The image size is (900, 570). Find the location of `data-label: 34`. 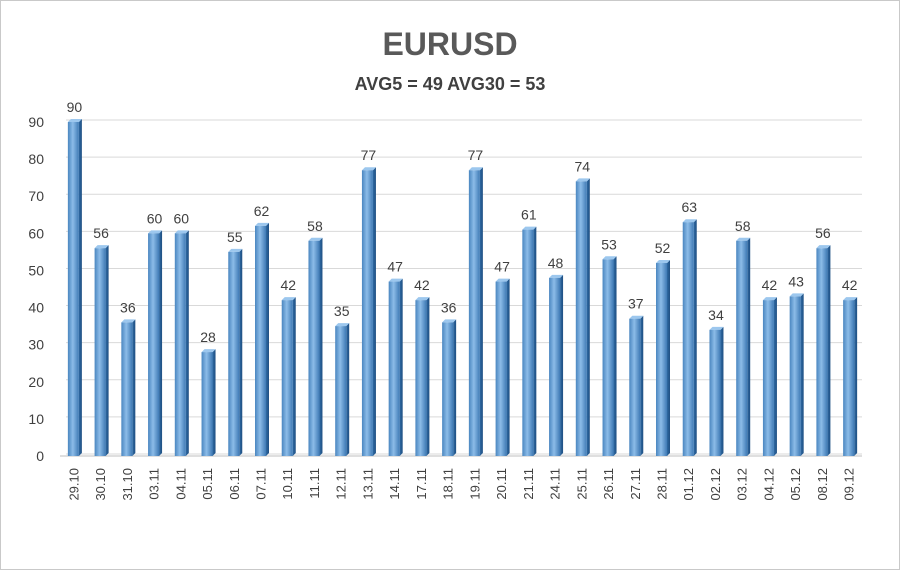

data-label: 34 is located at coordinates (716, 315).